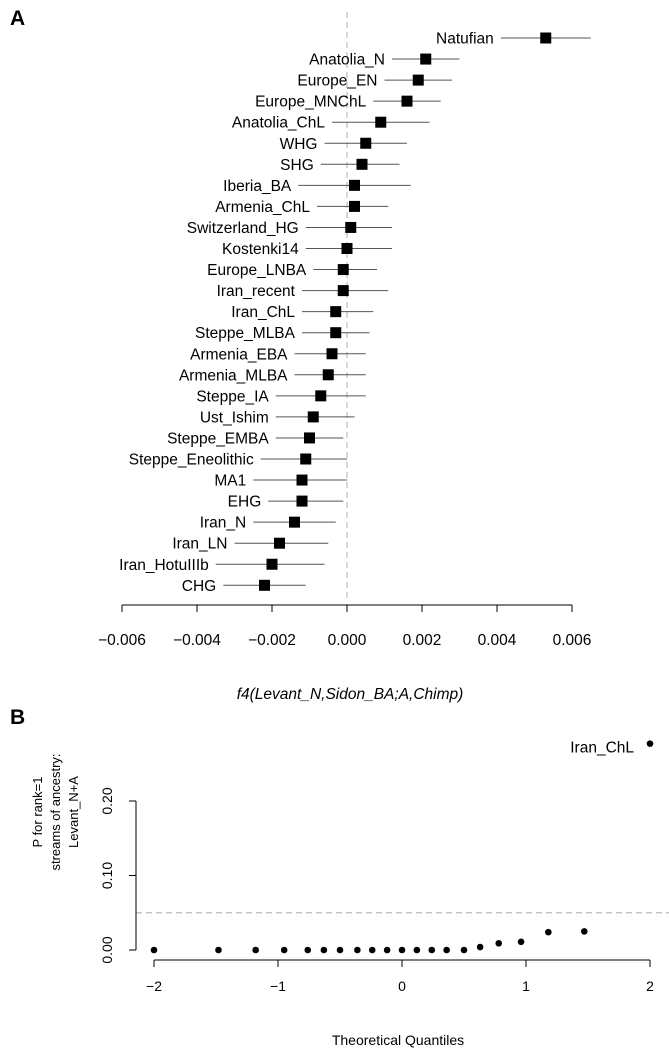 The width and height of the screenshot is (669, 1052). Describe the element at coordinates (311, 102) in the screenshot. I see `population-label: Europe_MNChL` at that location.